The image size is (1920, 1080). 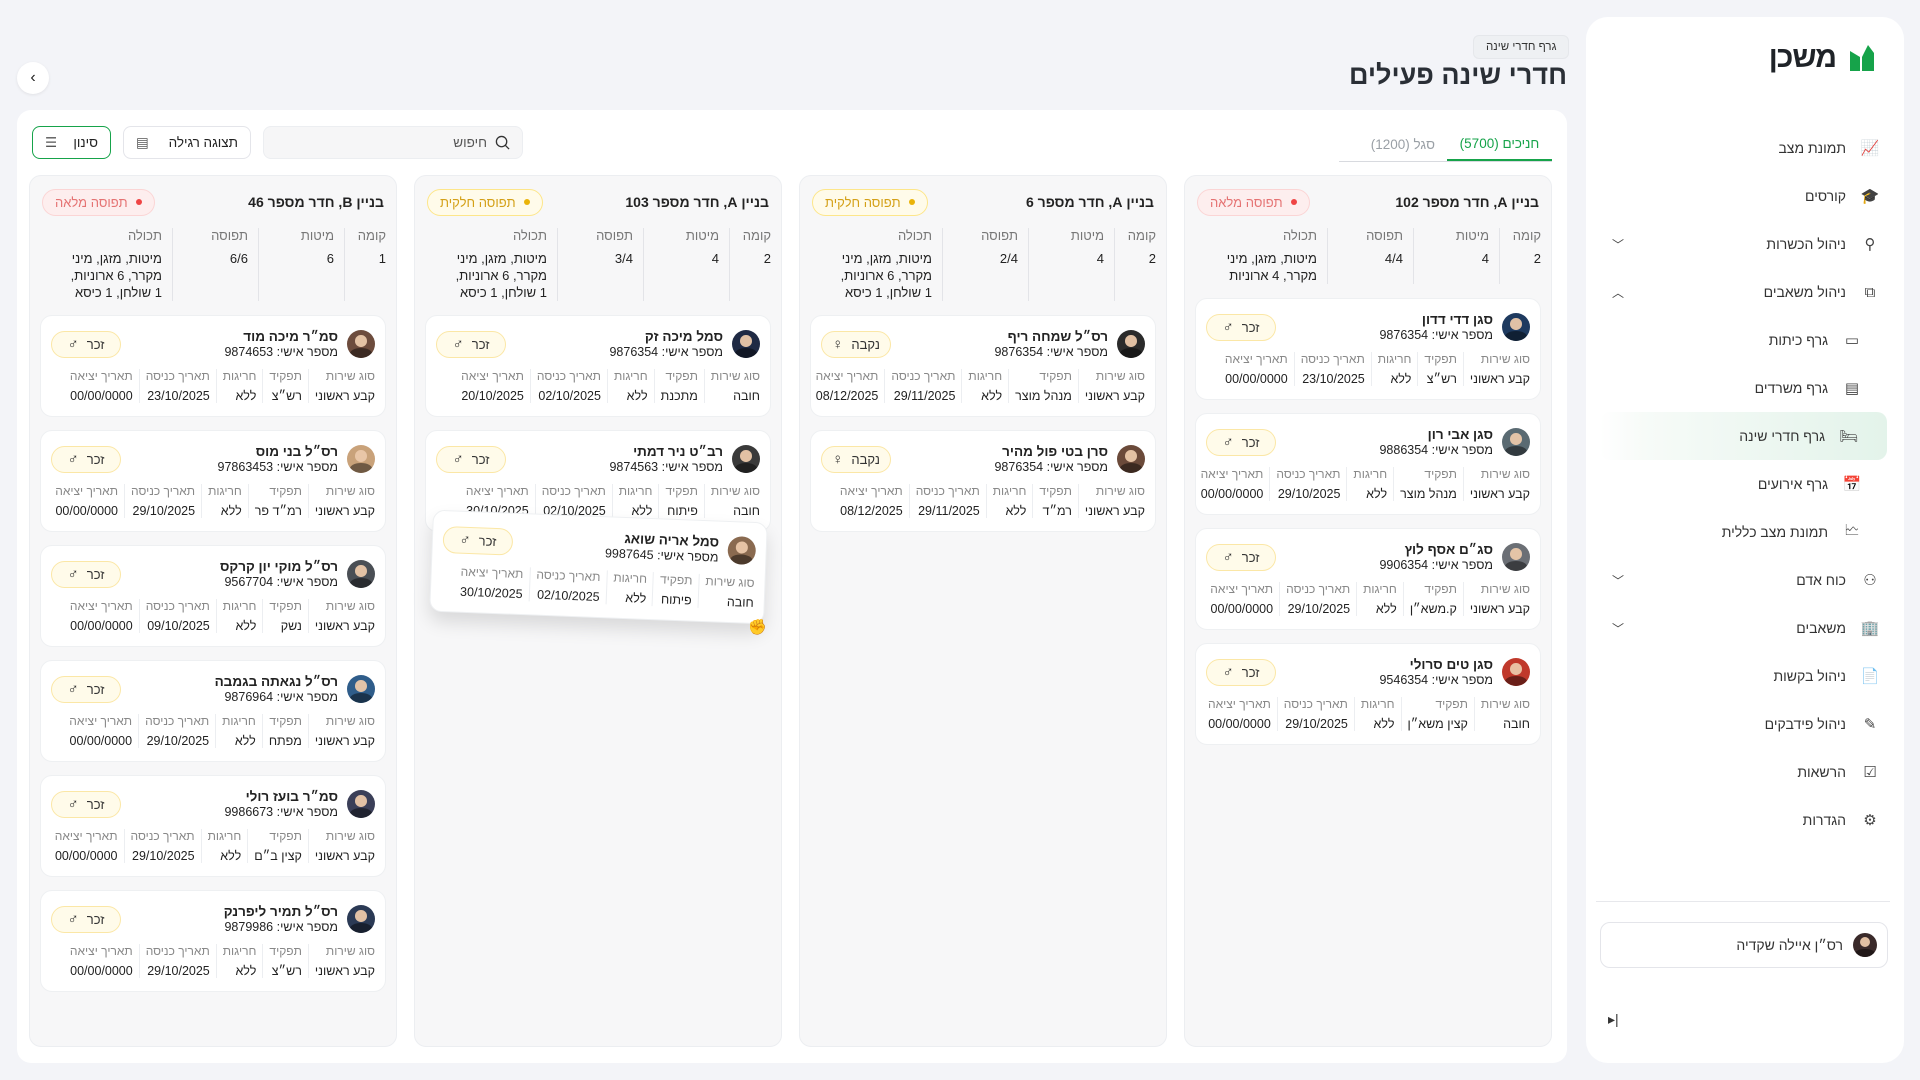 I want to click on card-header: סג״ם אסף לוץ מספר אישי: 9906354 זכר ♂, so click(x=1368, y=557).